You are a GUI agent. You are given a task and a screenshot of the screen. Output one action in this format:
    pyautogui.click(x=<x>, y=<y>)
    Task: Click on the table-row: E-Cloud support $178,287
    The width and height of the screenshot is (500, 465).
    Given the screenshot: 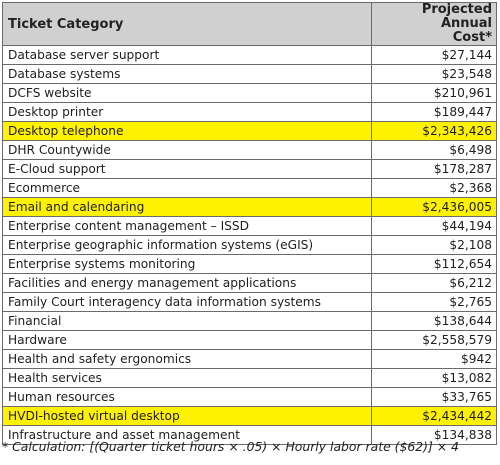 What is the action you would take?
    pyautogui.click(x=249, y=169)
    